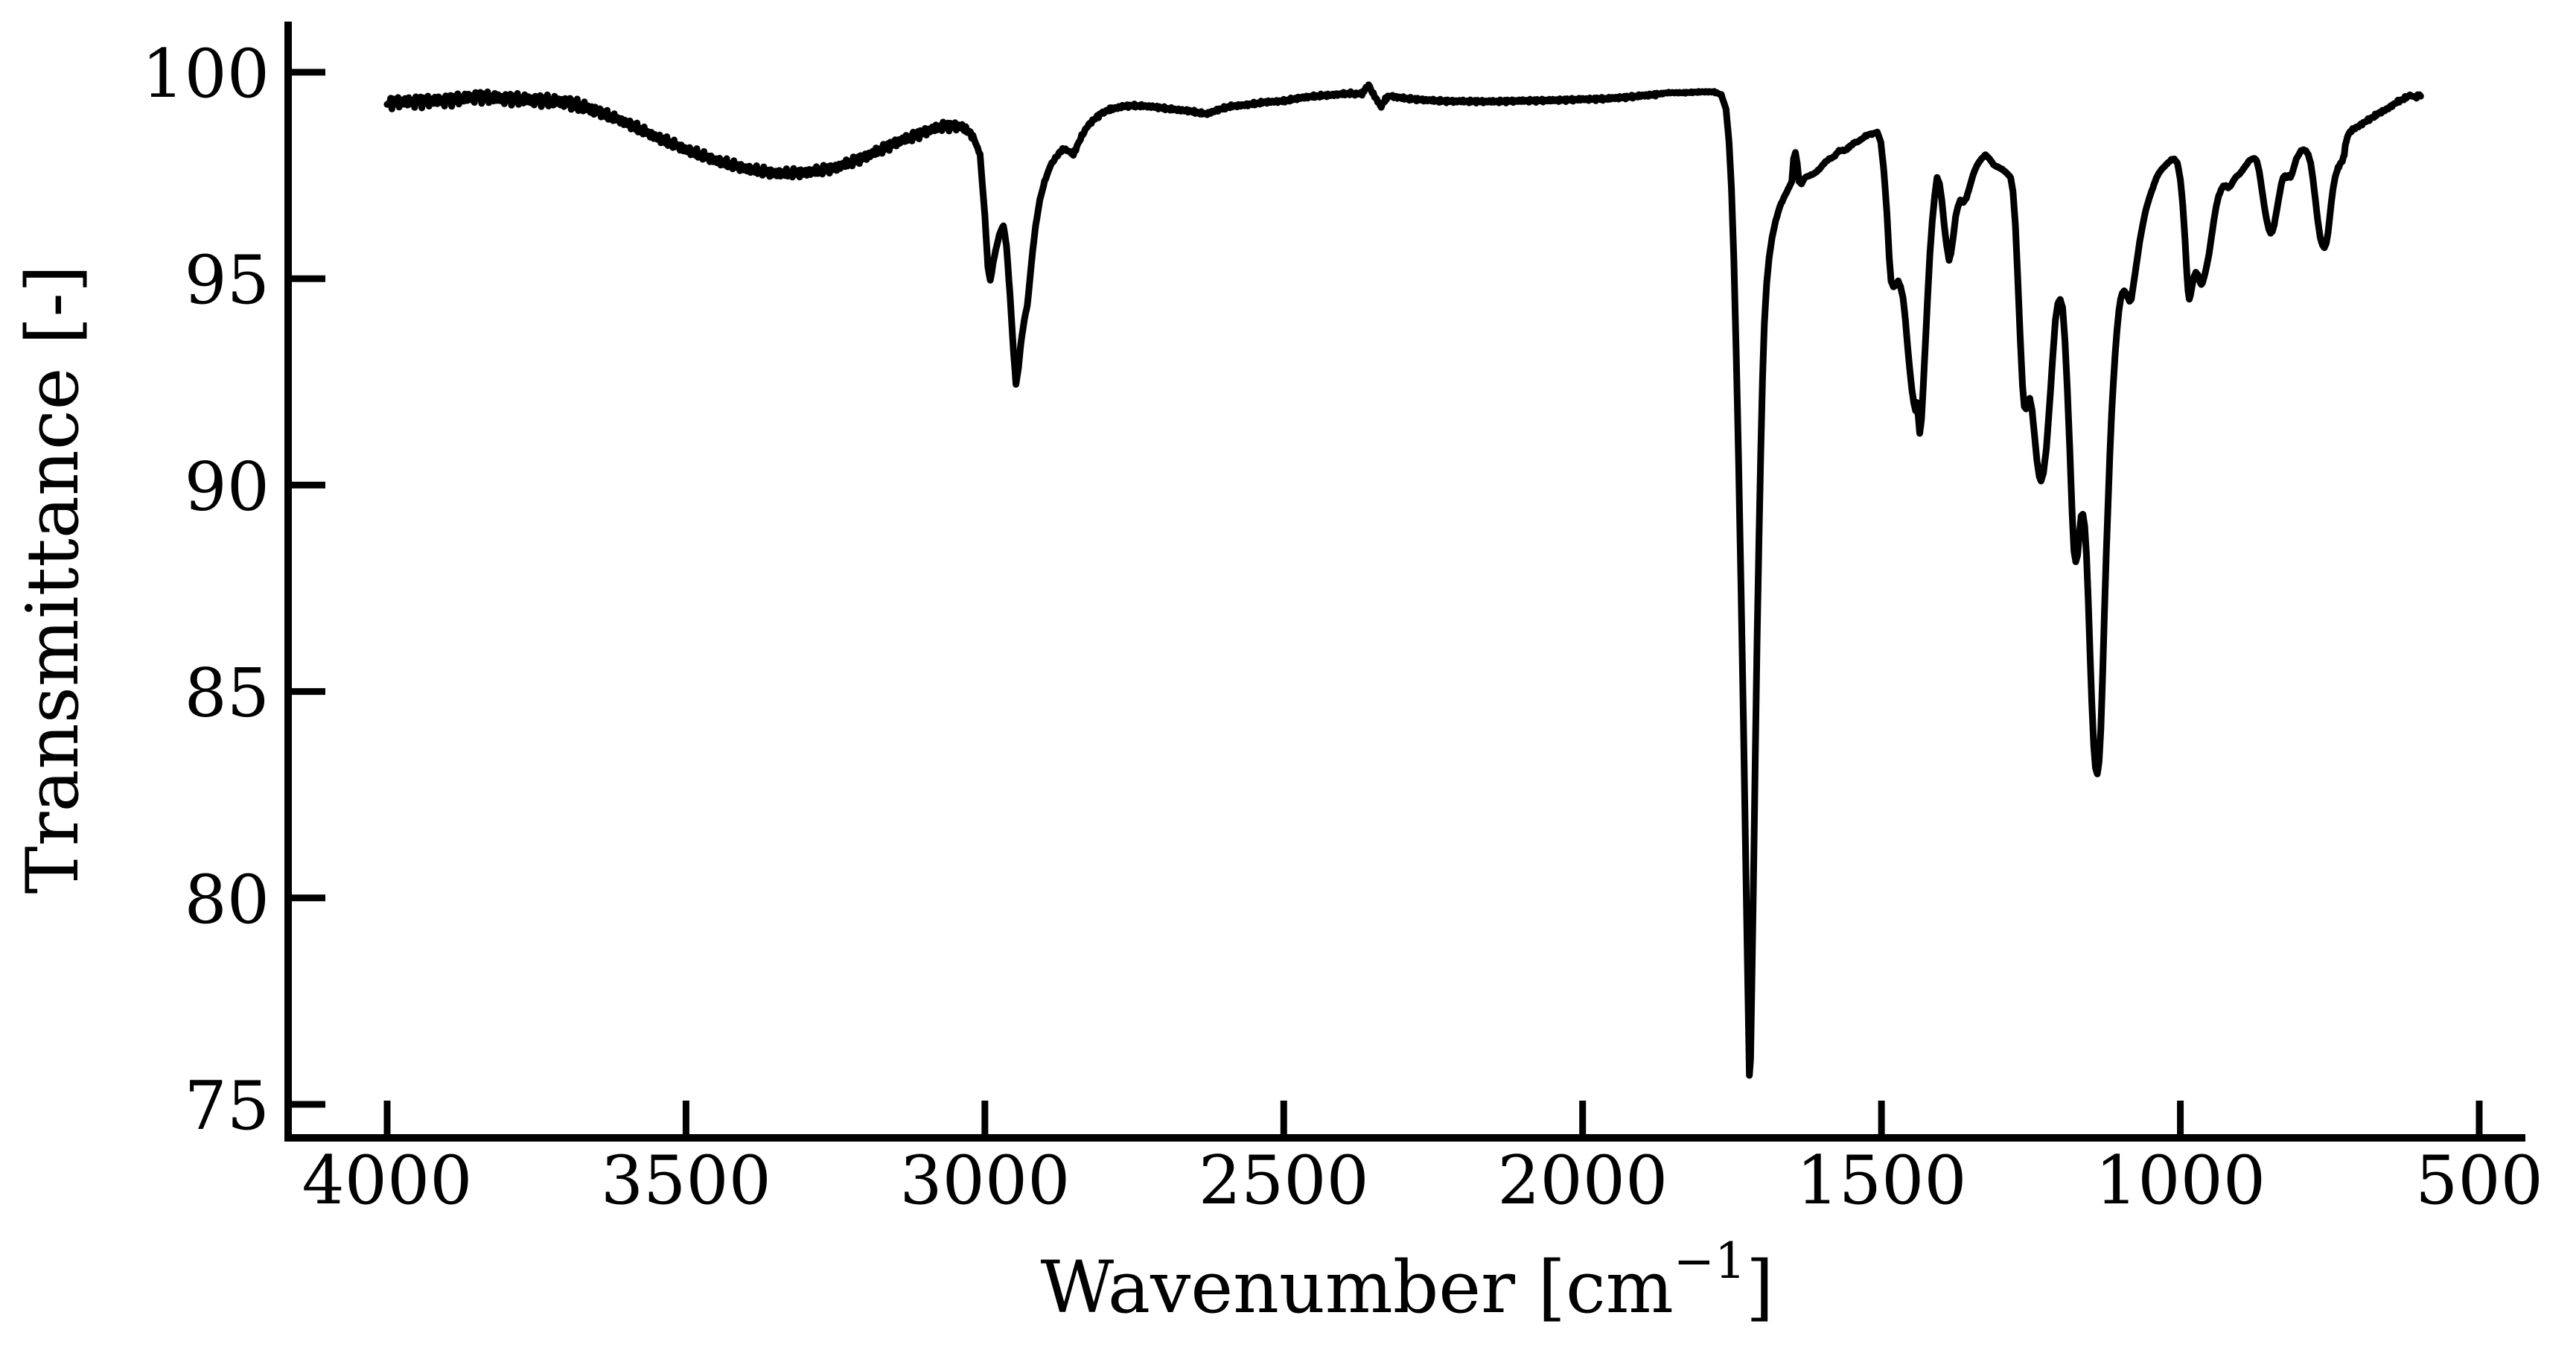 Image resolution: width=2576 pixels, height=1362 pixels. I want to click on x-axis-title: Wavenumber [cm−1], so click(1407, 1280).